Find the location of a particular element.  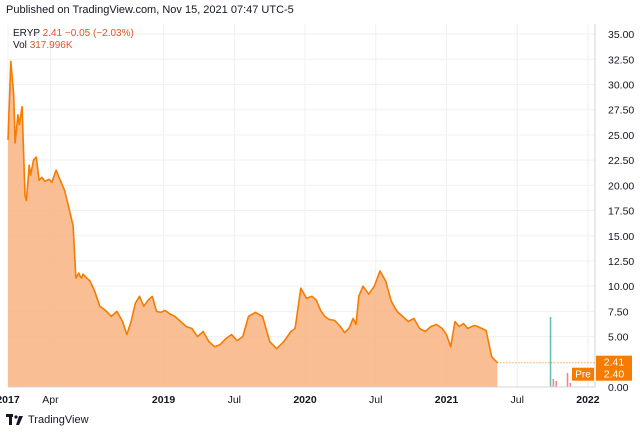

legend-change: −0.05 (−2.03%) is located at coordinates (99, 33).